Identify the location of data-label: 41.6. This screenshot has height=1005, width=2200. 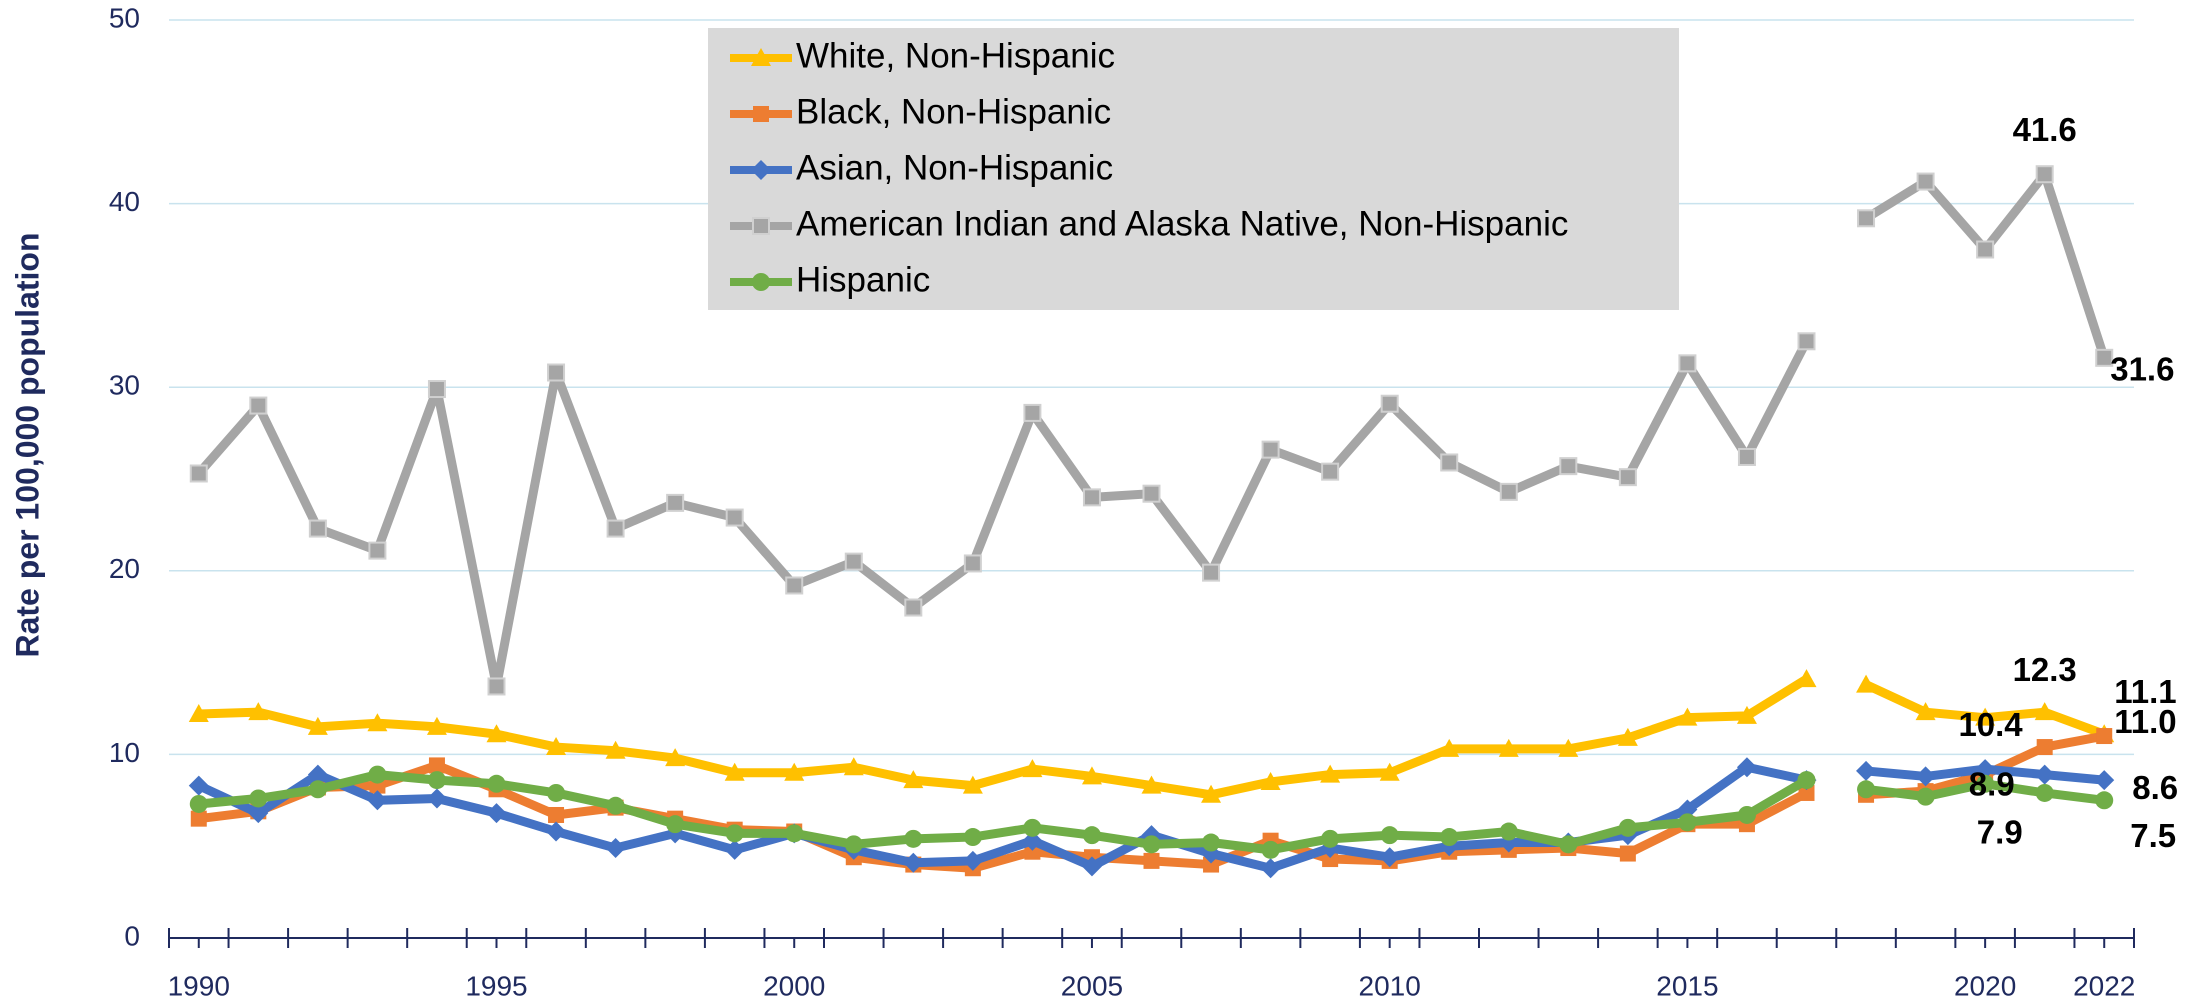
(2045, 129).